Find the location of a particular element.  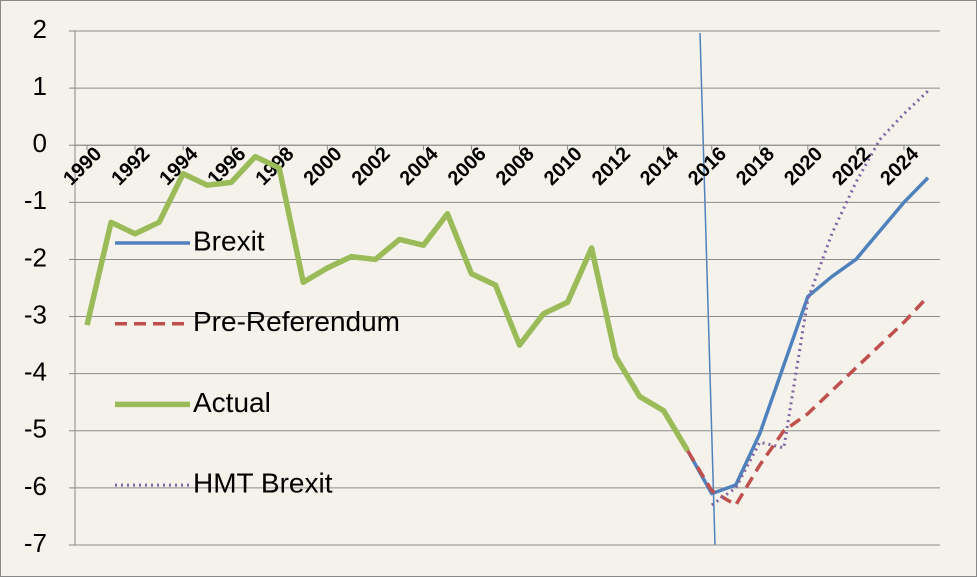

y-tick-label: -4 is located at coordinates (35, 372).